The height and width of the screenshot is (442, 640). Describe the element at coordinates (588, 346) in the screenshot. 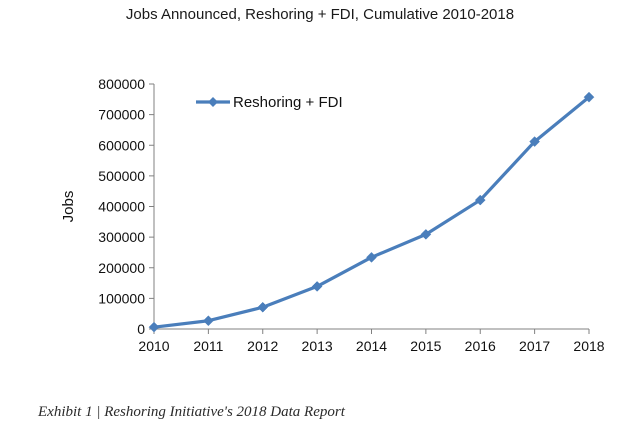

I see `x-tick-label: 2018` at that location.